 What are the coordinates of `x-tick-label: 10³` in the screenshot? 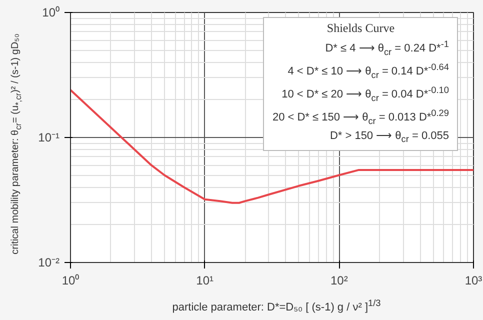 It's located at (473, 281).